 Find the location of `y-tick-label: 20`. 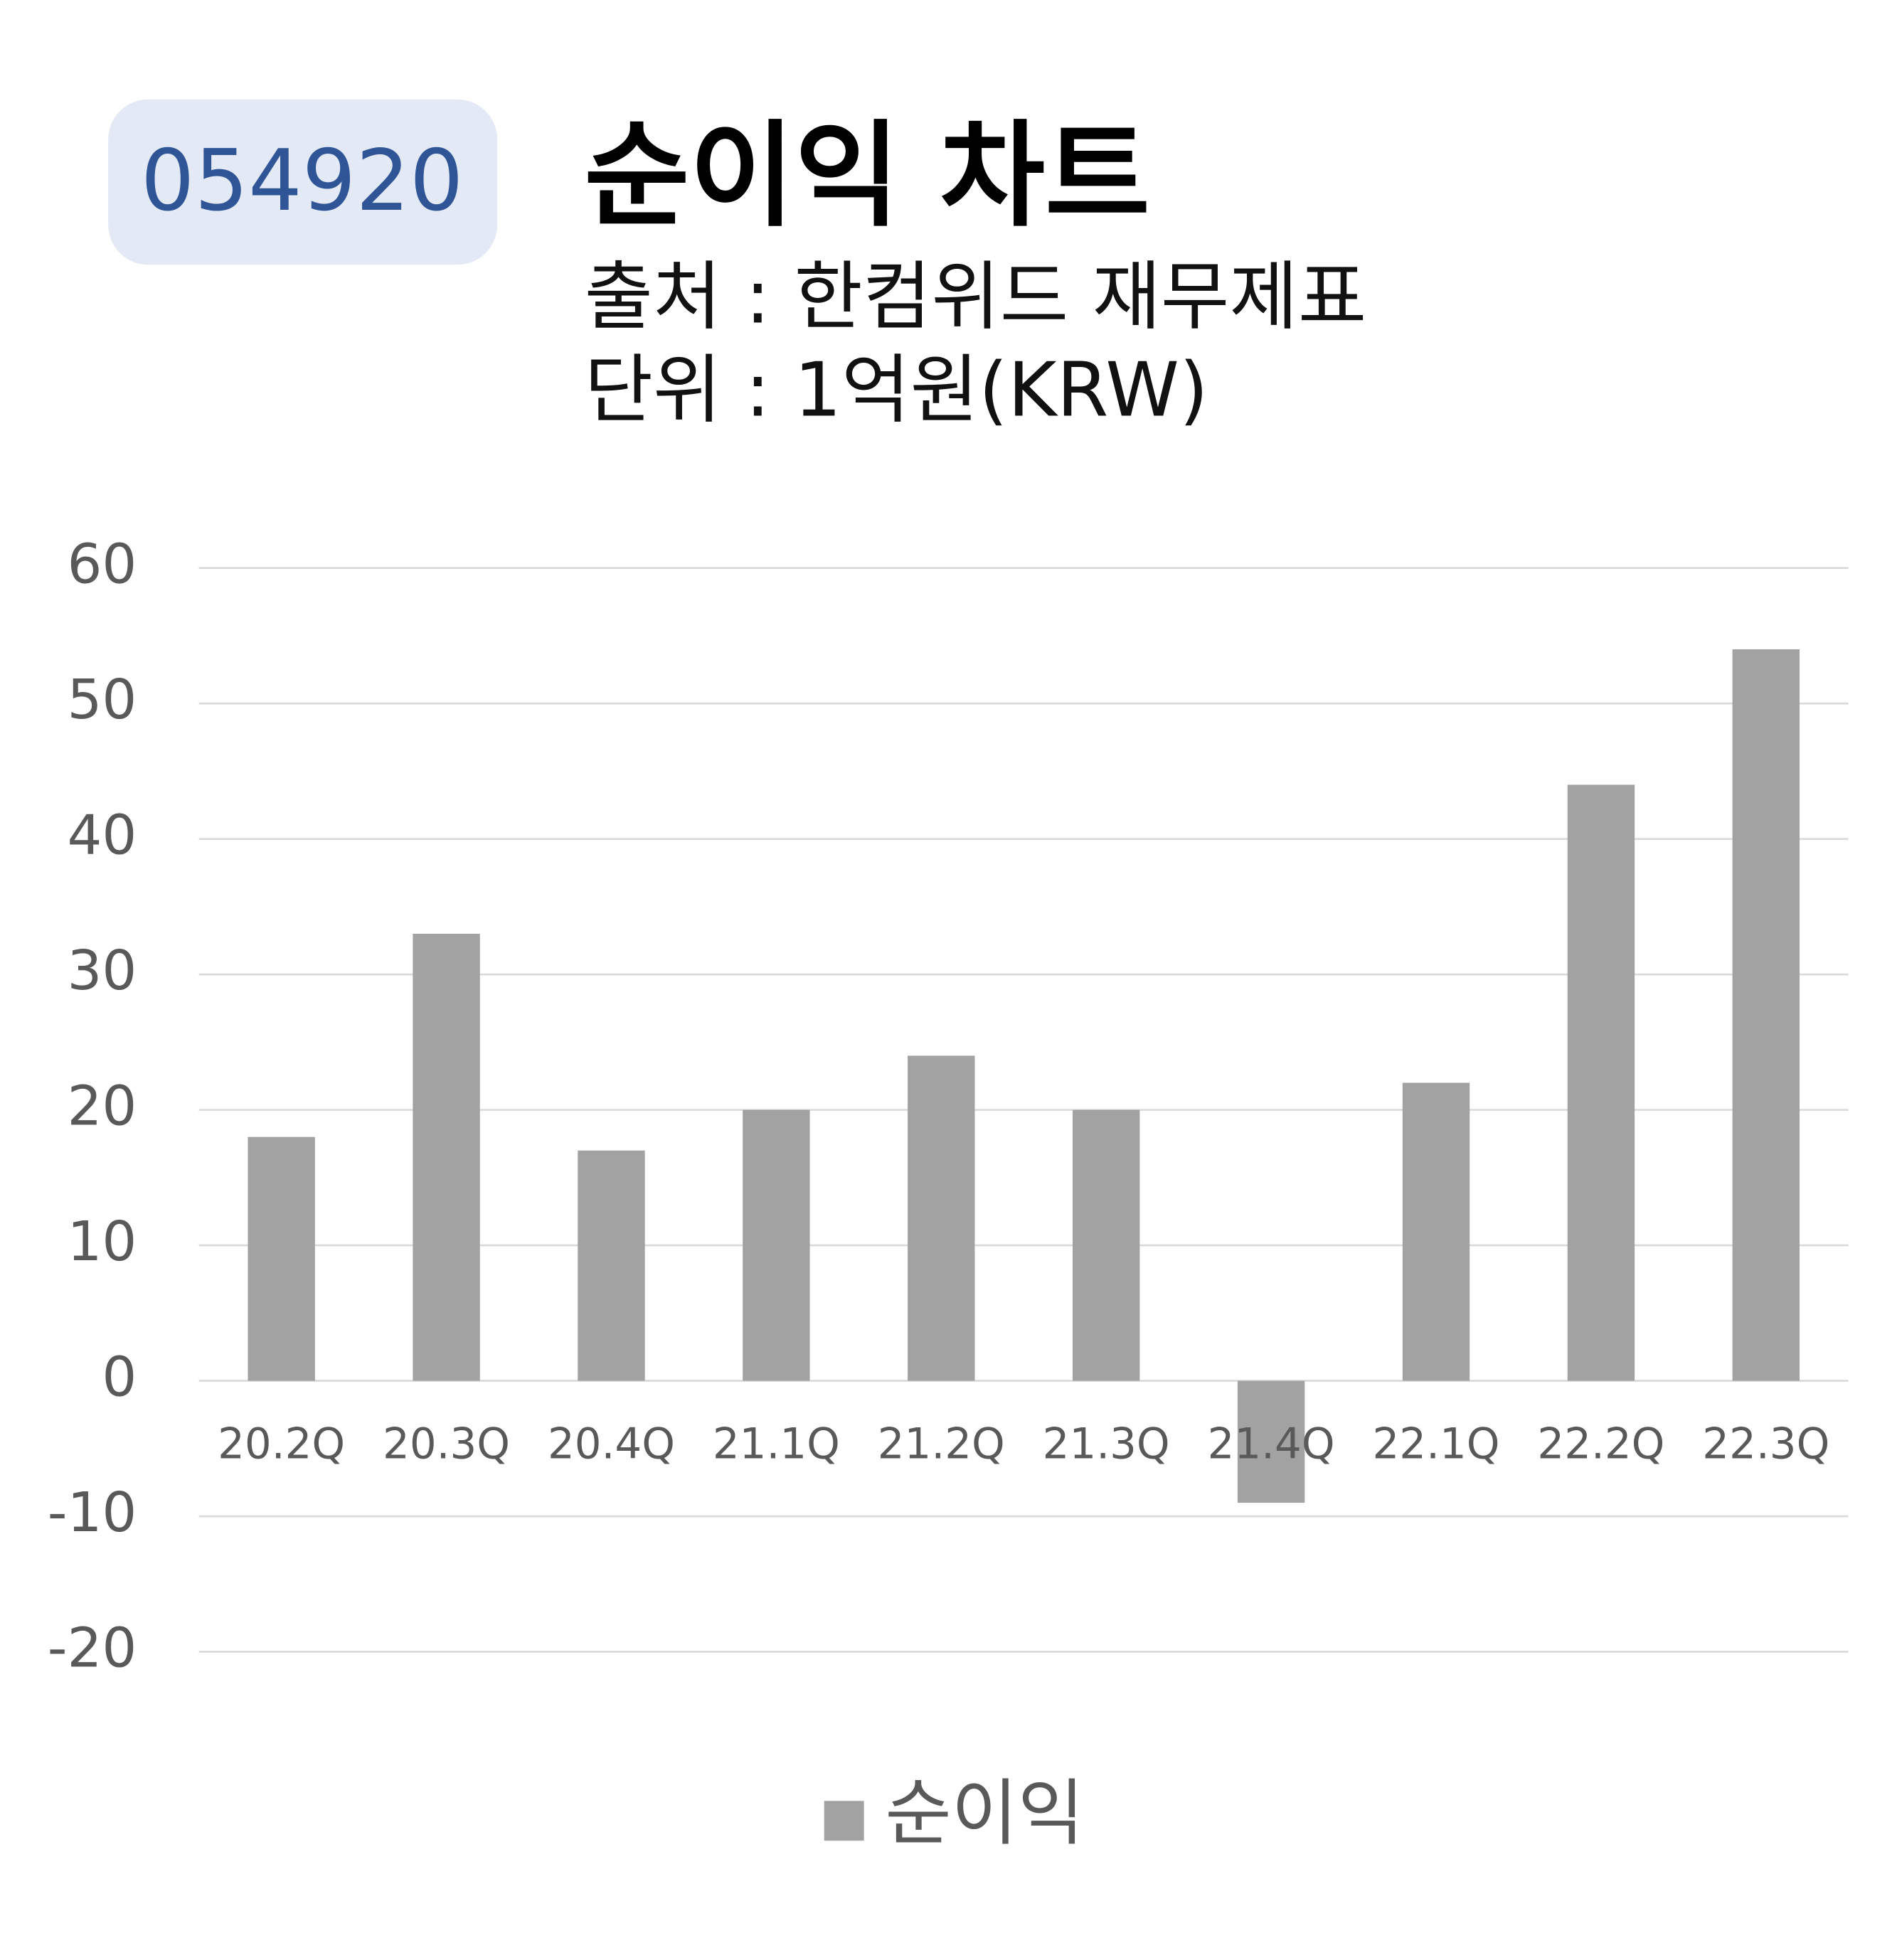

y-tick-label: 20 is located at coordinates (102, 1107).